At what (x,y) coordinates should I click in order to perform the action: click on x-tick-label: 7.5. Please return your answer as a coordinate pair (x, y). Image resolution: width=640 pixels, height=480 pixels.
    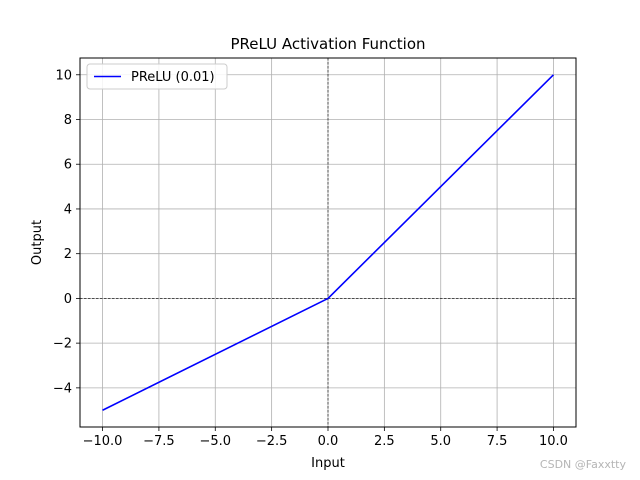
    Looking at the image, I should click on (497, 441).